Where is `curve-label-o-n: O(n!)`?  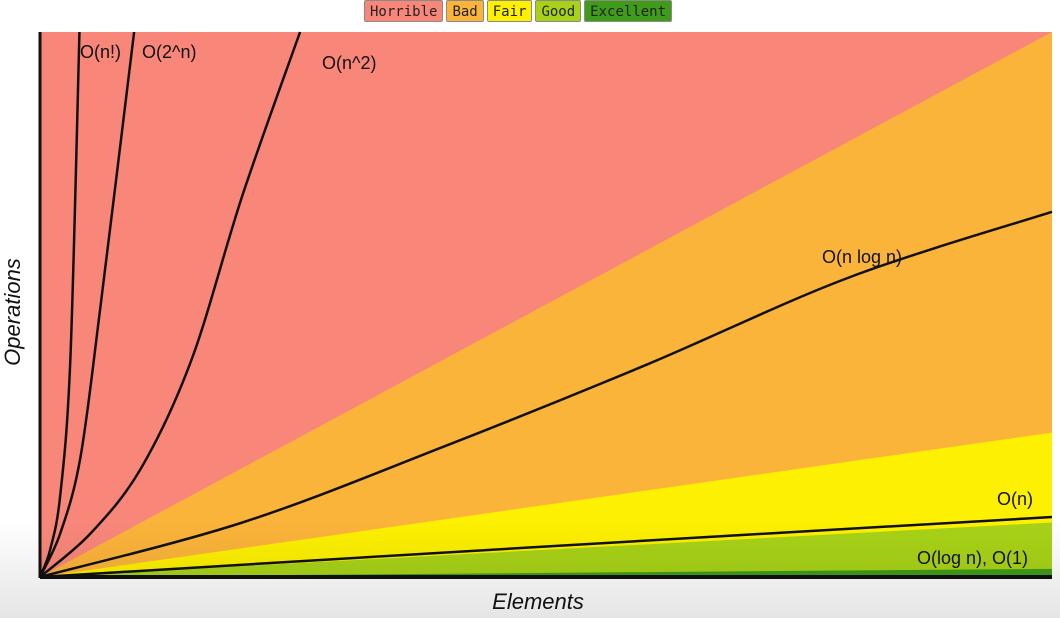 curve-label-o-n: O(n!) is located at coordinates (100, 52).